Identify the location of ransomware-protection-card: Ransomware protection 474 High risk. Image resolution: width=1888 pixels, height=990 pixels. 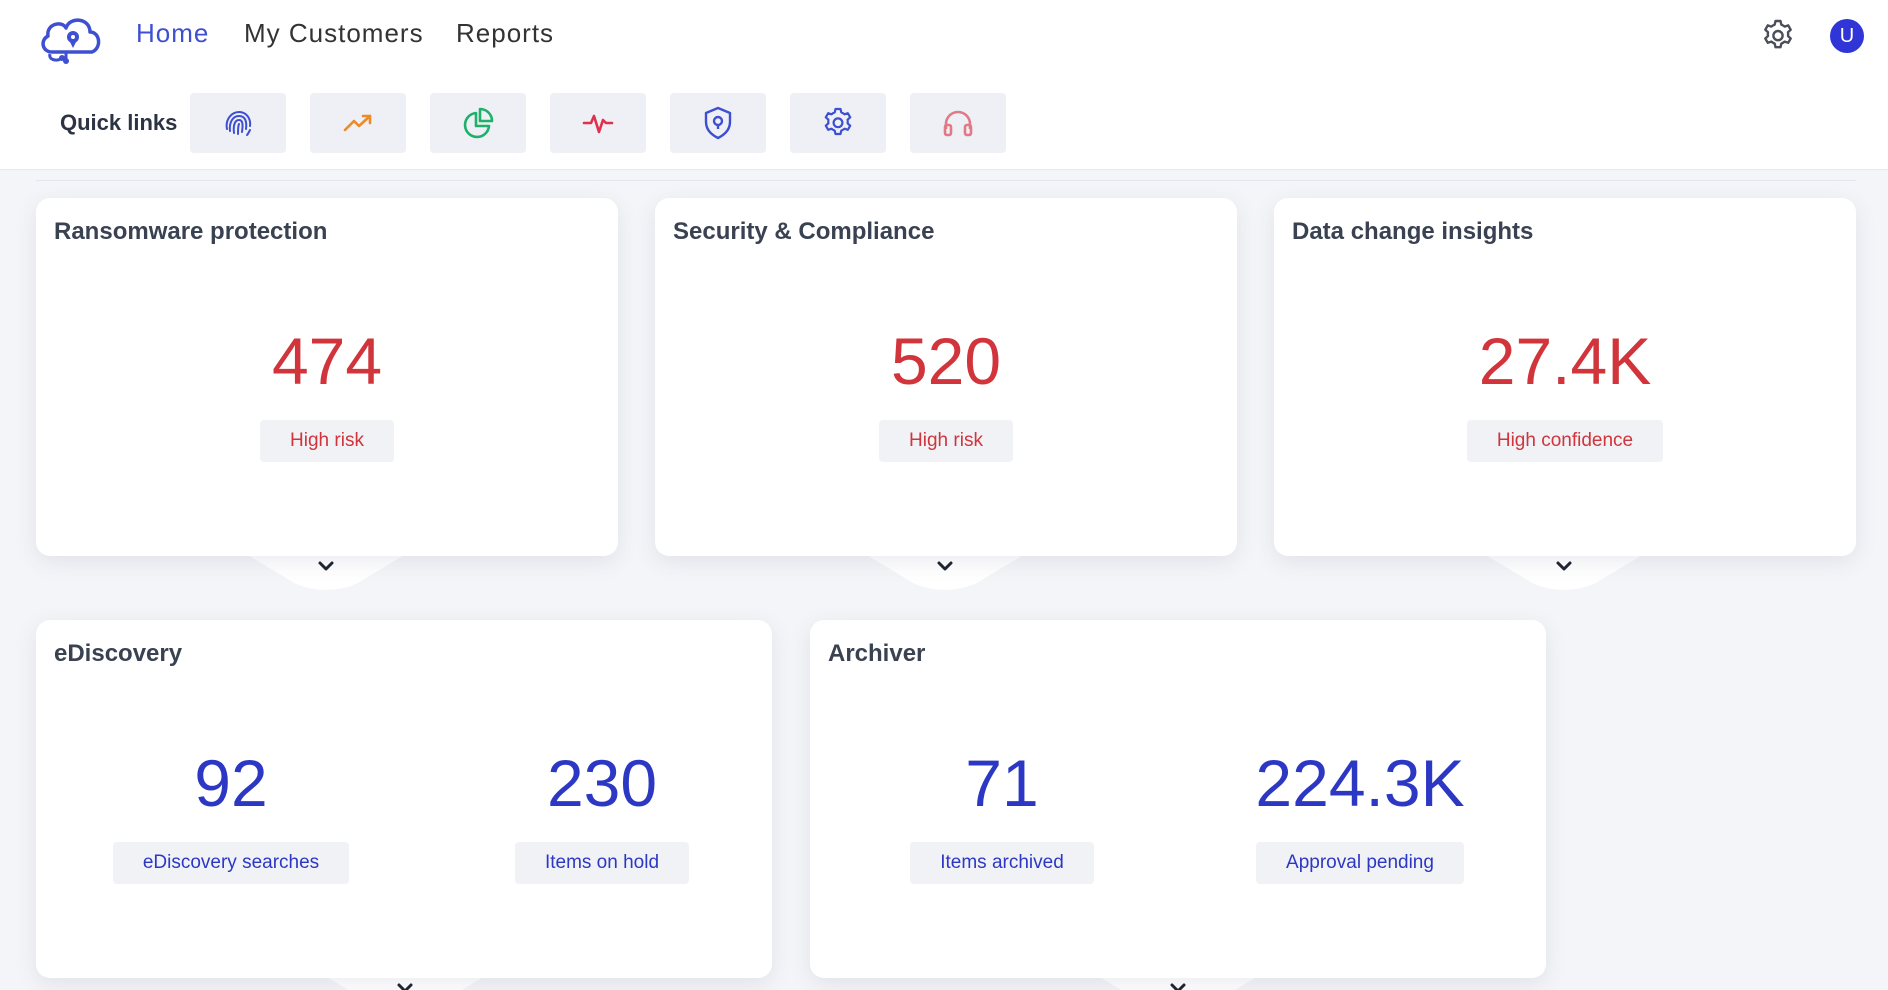
(327, 377).